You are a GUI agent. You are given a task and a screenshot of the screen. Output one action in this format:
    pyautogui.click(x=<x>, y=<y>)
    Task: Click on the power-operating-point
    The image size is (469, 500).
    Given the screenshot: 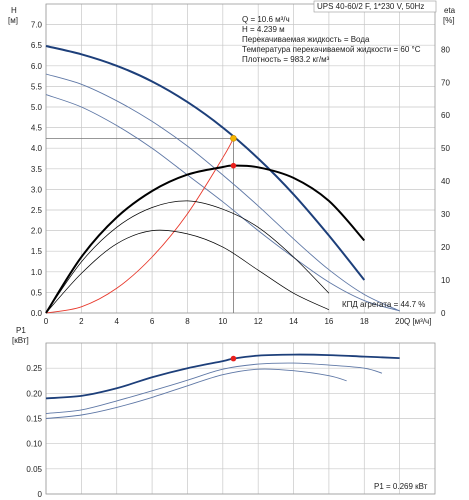 What is the action you would take?
    pyautogui.click(x=233, y=358)
    